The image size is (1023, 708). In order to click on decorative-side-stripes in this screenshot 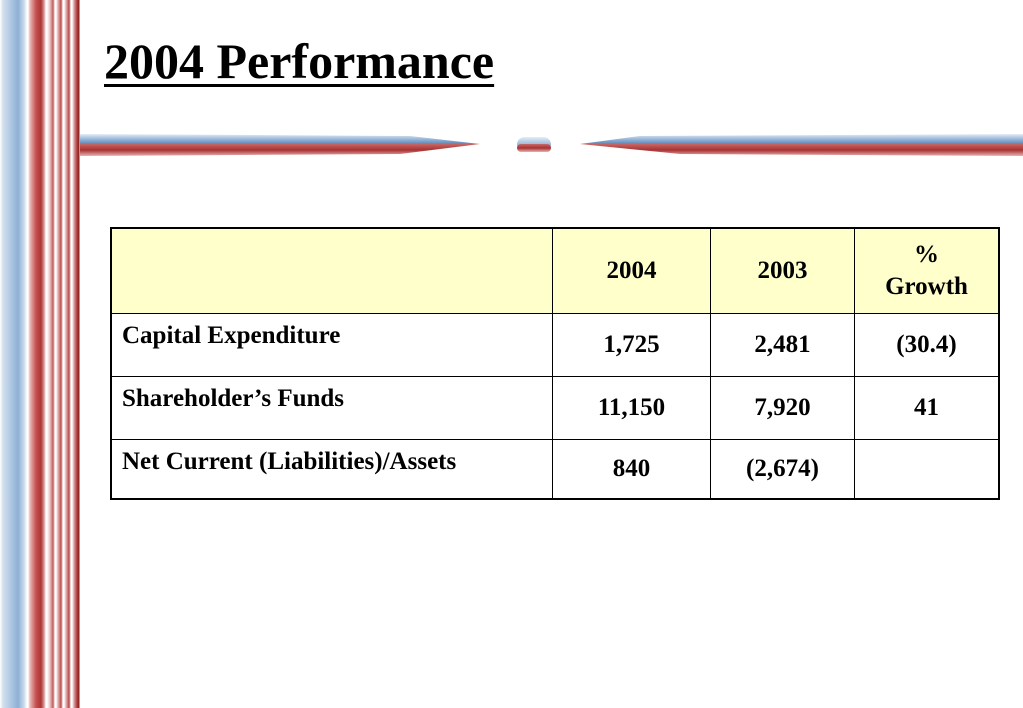, I will do `click(40, 354)`.